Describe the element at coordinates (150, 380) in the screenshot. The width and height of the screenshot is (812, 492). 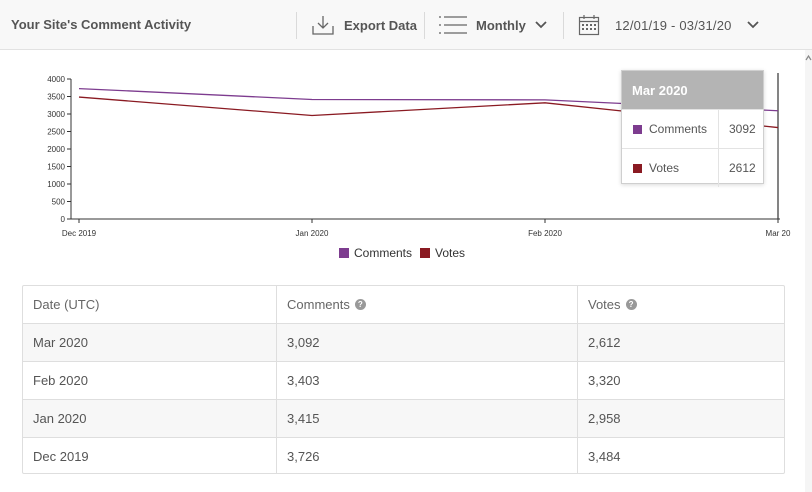
I see `cell-date: Feb 2020` at that location.